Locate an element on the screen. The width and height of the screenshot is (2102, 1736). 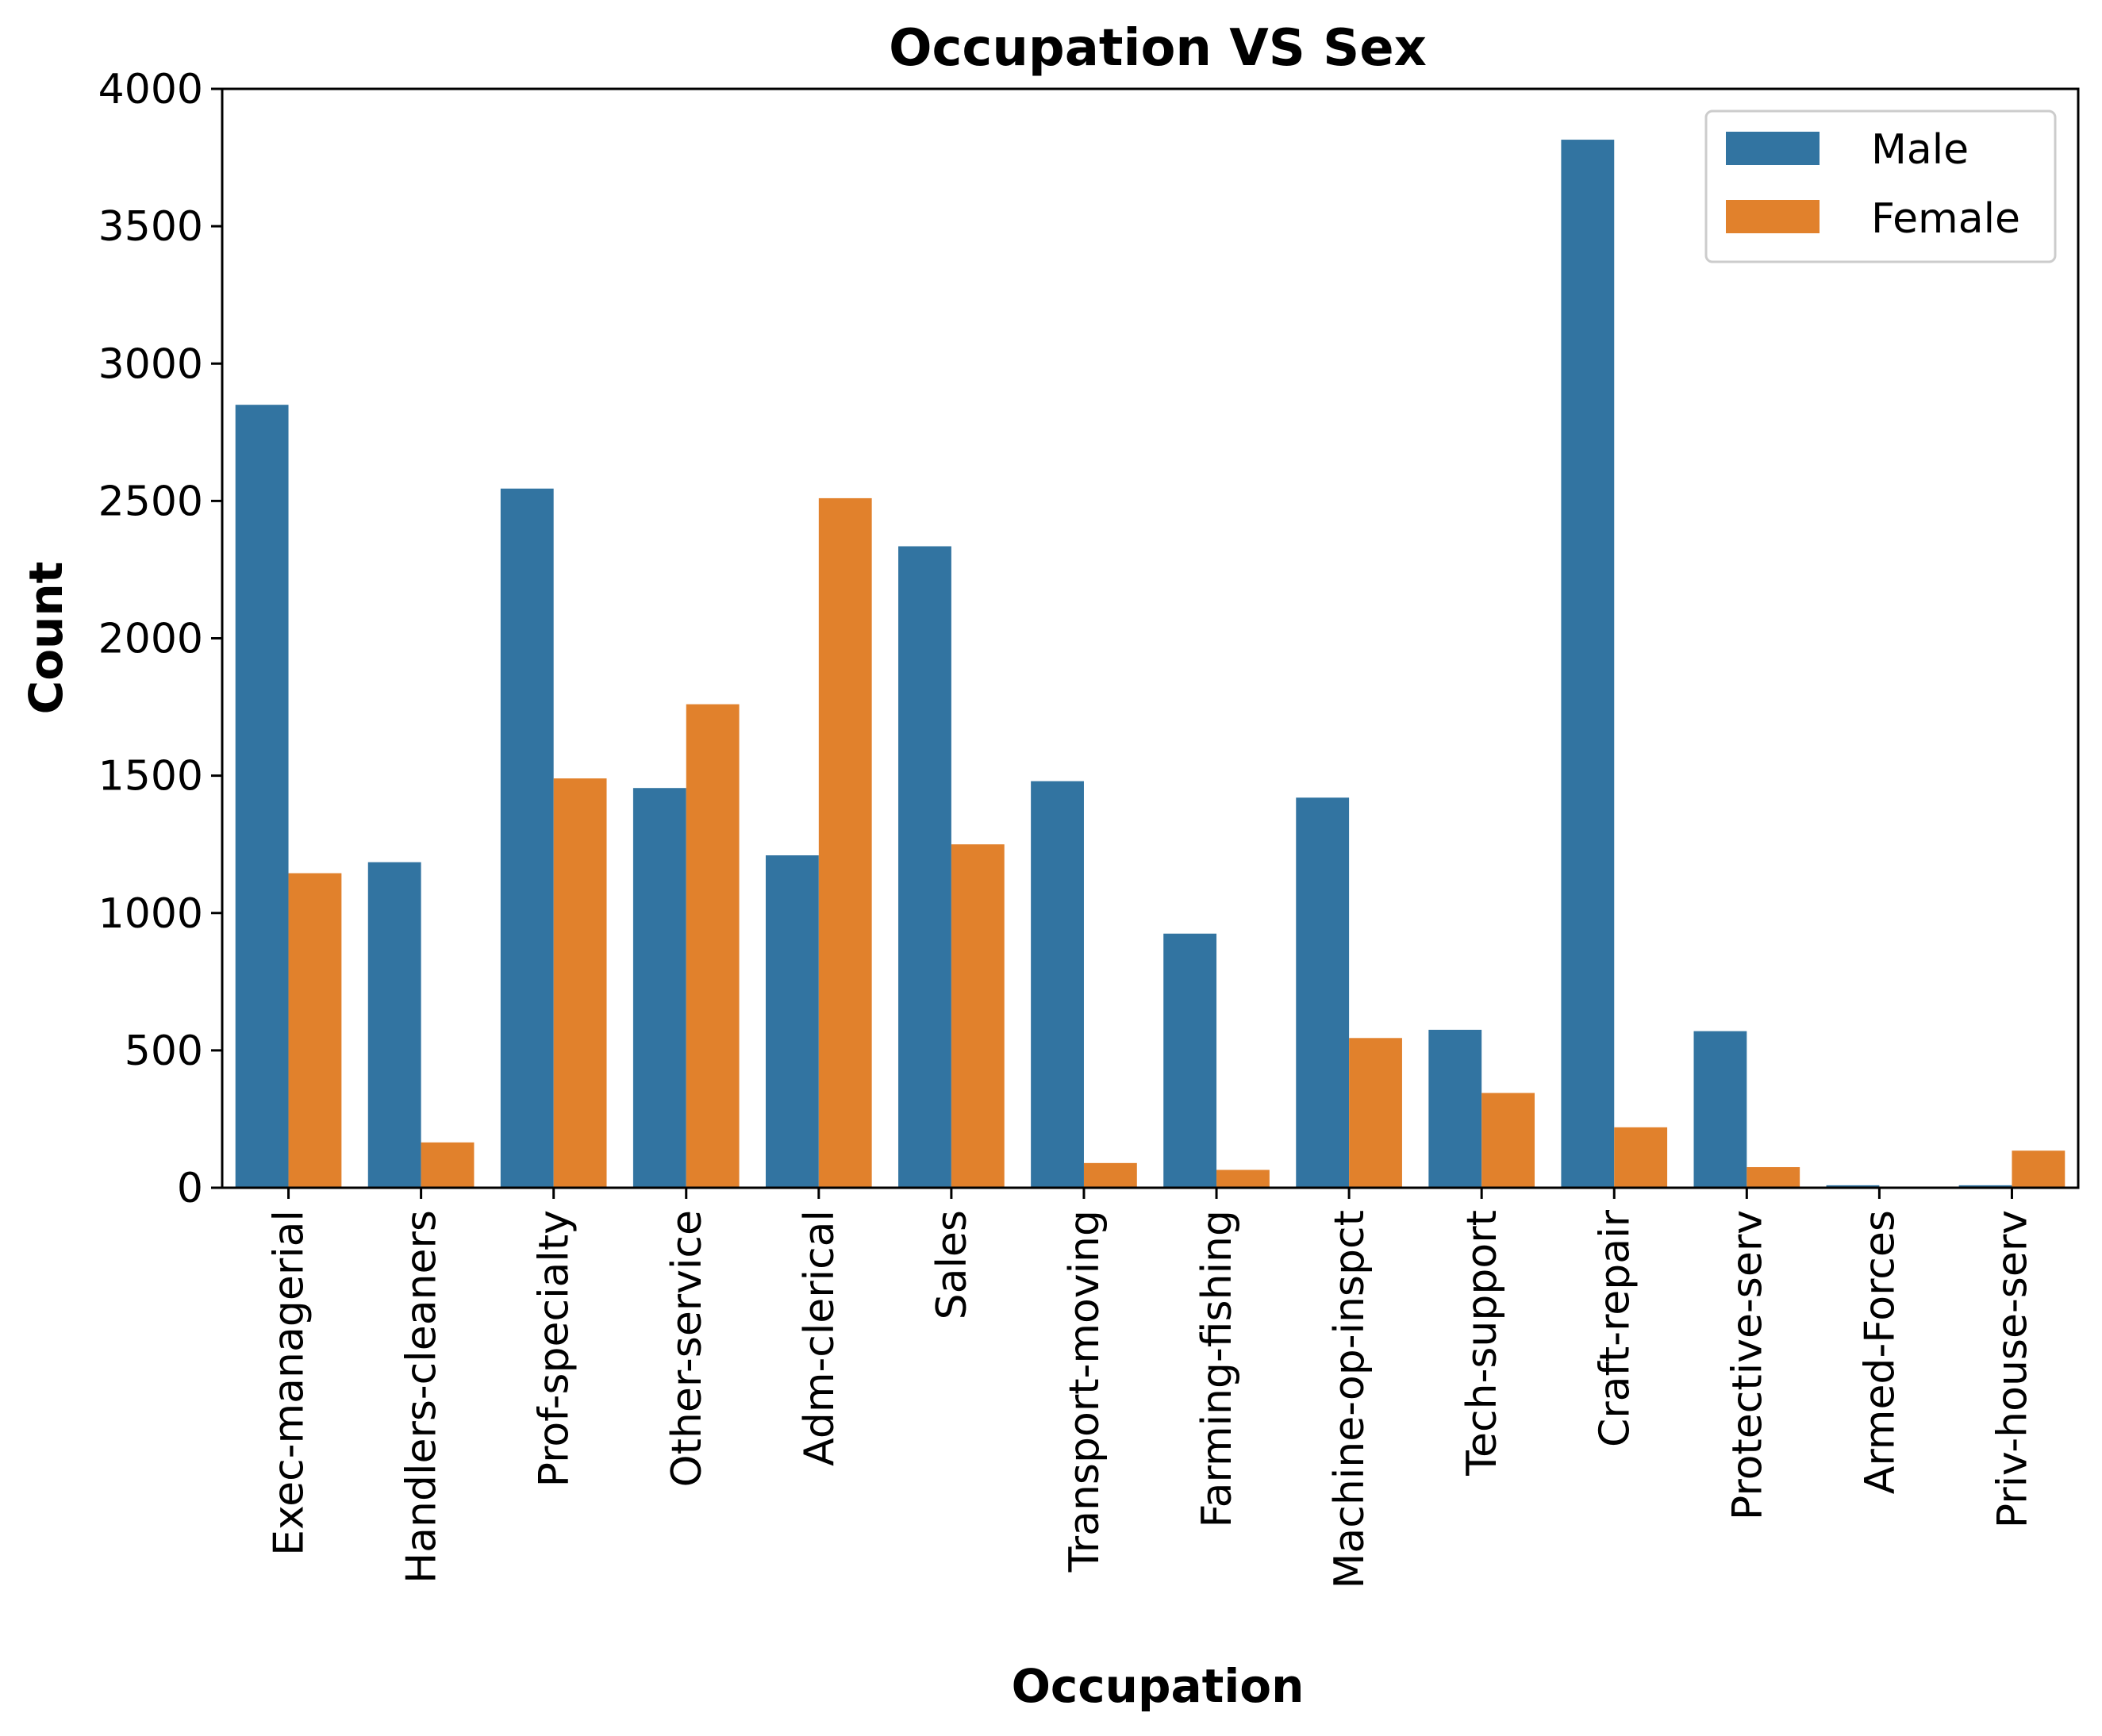
x-tick-label: Craft-repair is located at coordinates (1615, 1328).